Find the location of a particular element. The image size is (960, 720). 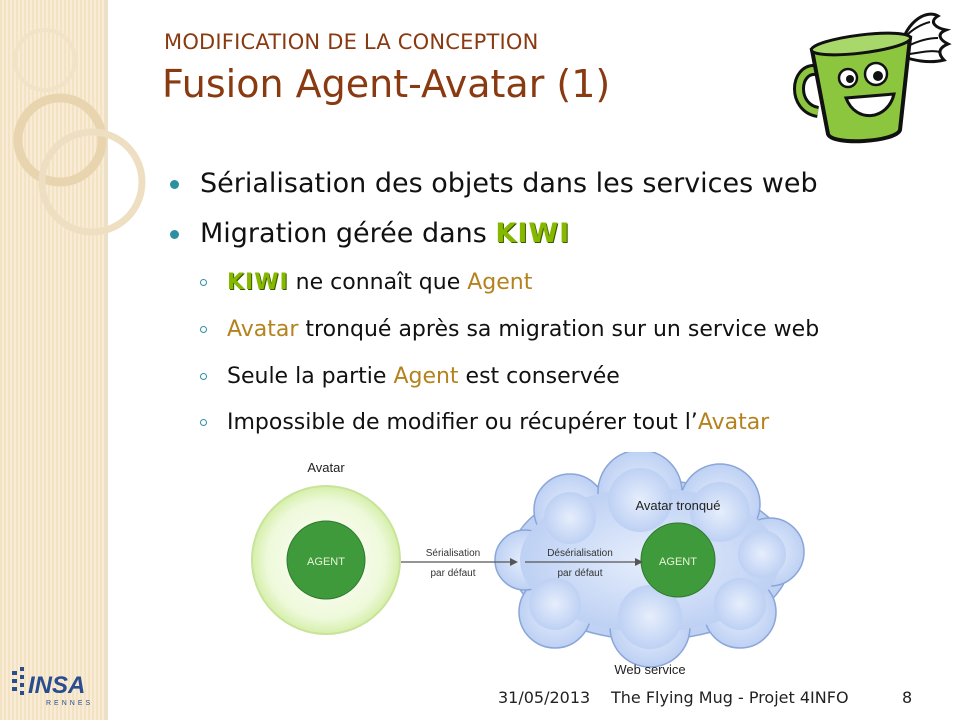

footer-page-number: 8 is located at coordinates (907, 697).